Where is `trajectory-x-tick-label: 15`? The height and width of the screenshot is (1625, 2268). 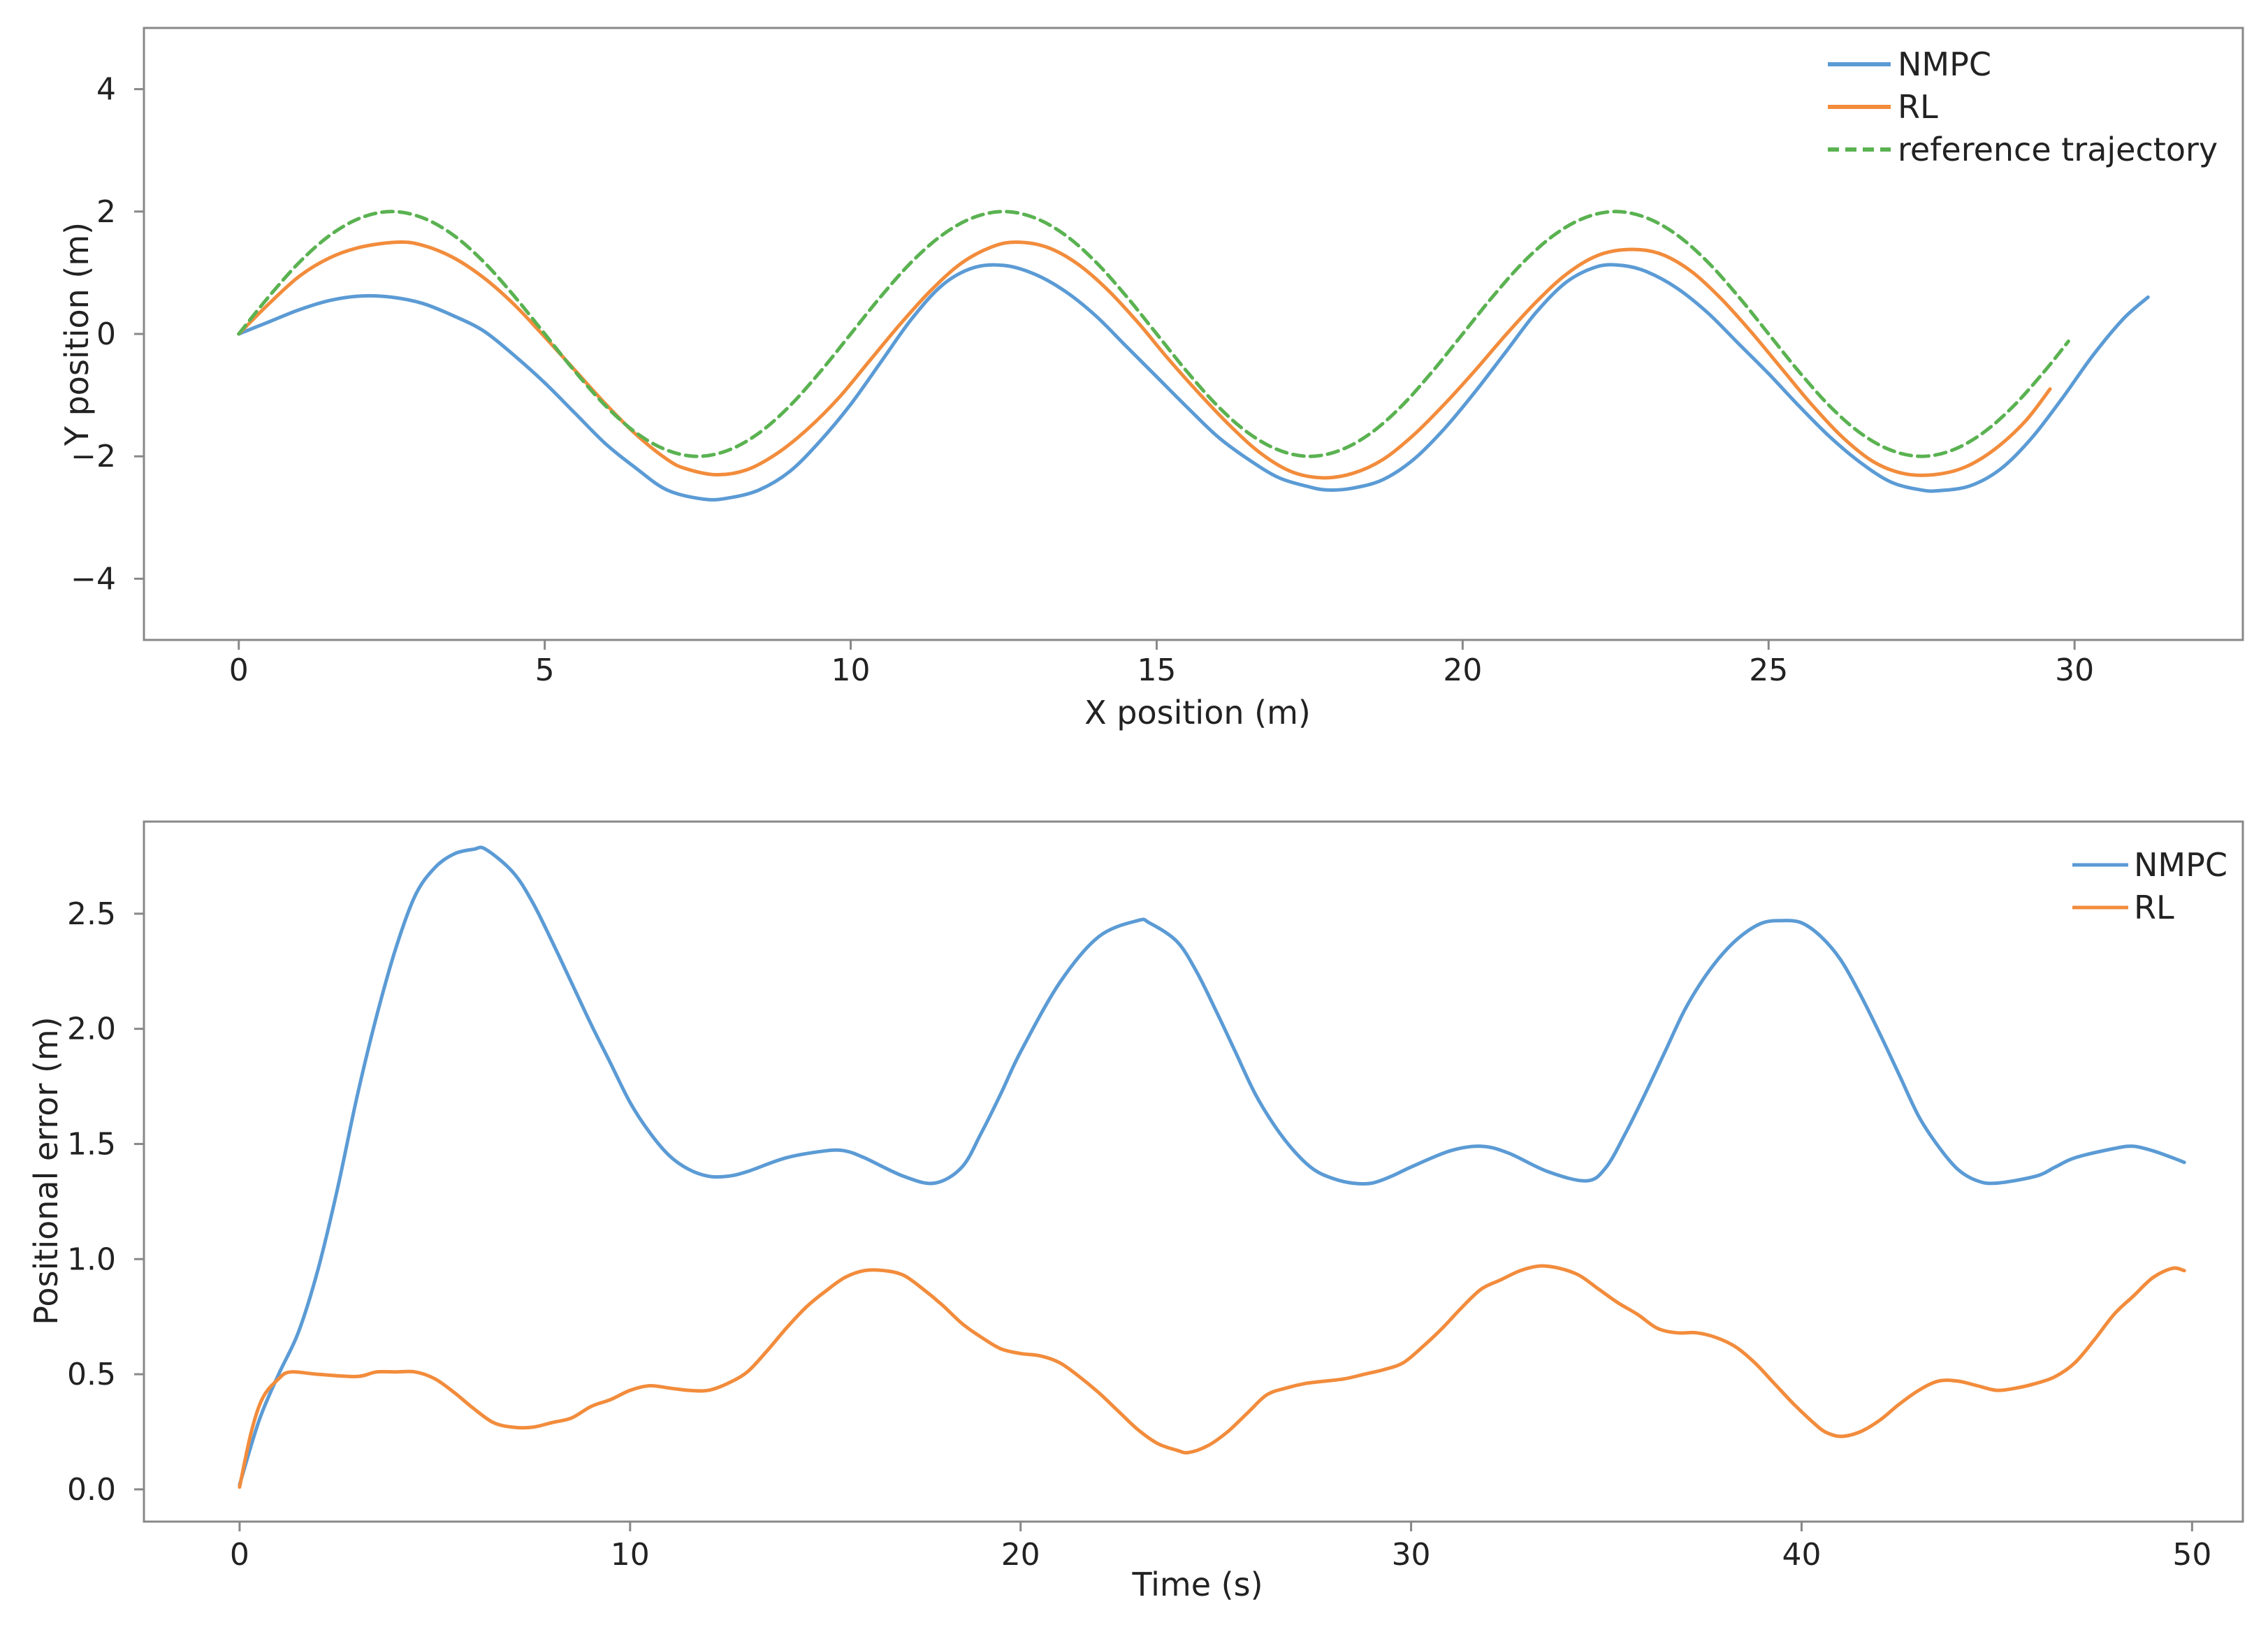 trajectory-x-tick-label: 15 is located at coordinates (1156, 671).